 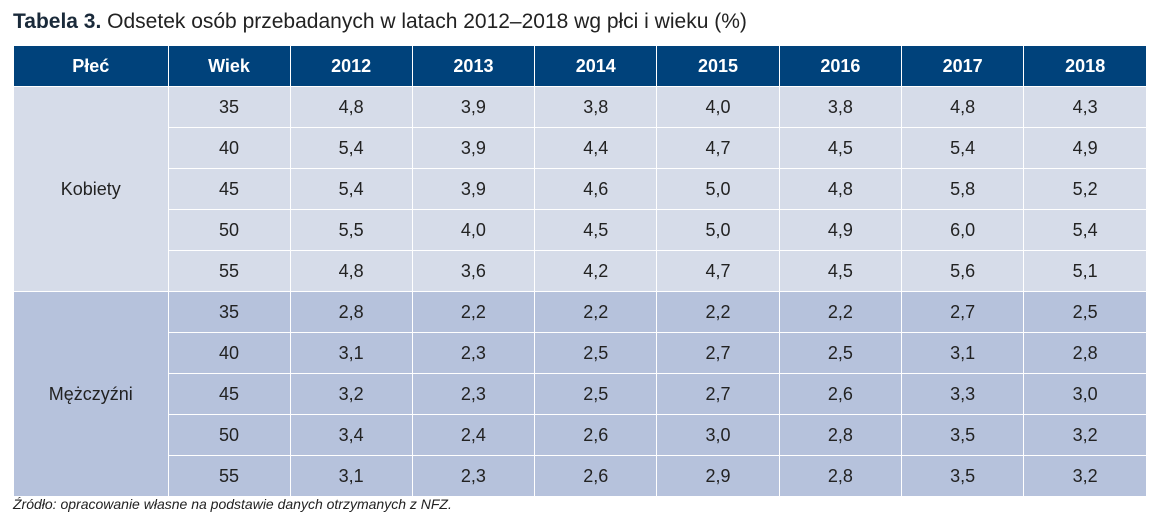 I want to click on header-cell: 2016, so click(x=840, y=66).